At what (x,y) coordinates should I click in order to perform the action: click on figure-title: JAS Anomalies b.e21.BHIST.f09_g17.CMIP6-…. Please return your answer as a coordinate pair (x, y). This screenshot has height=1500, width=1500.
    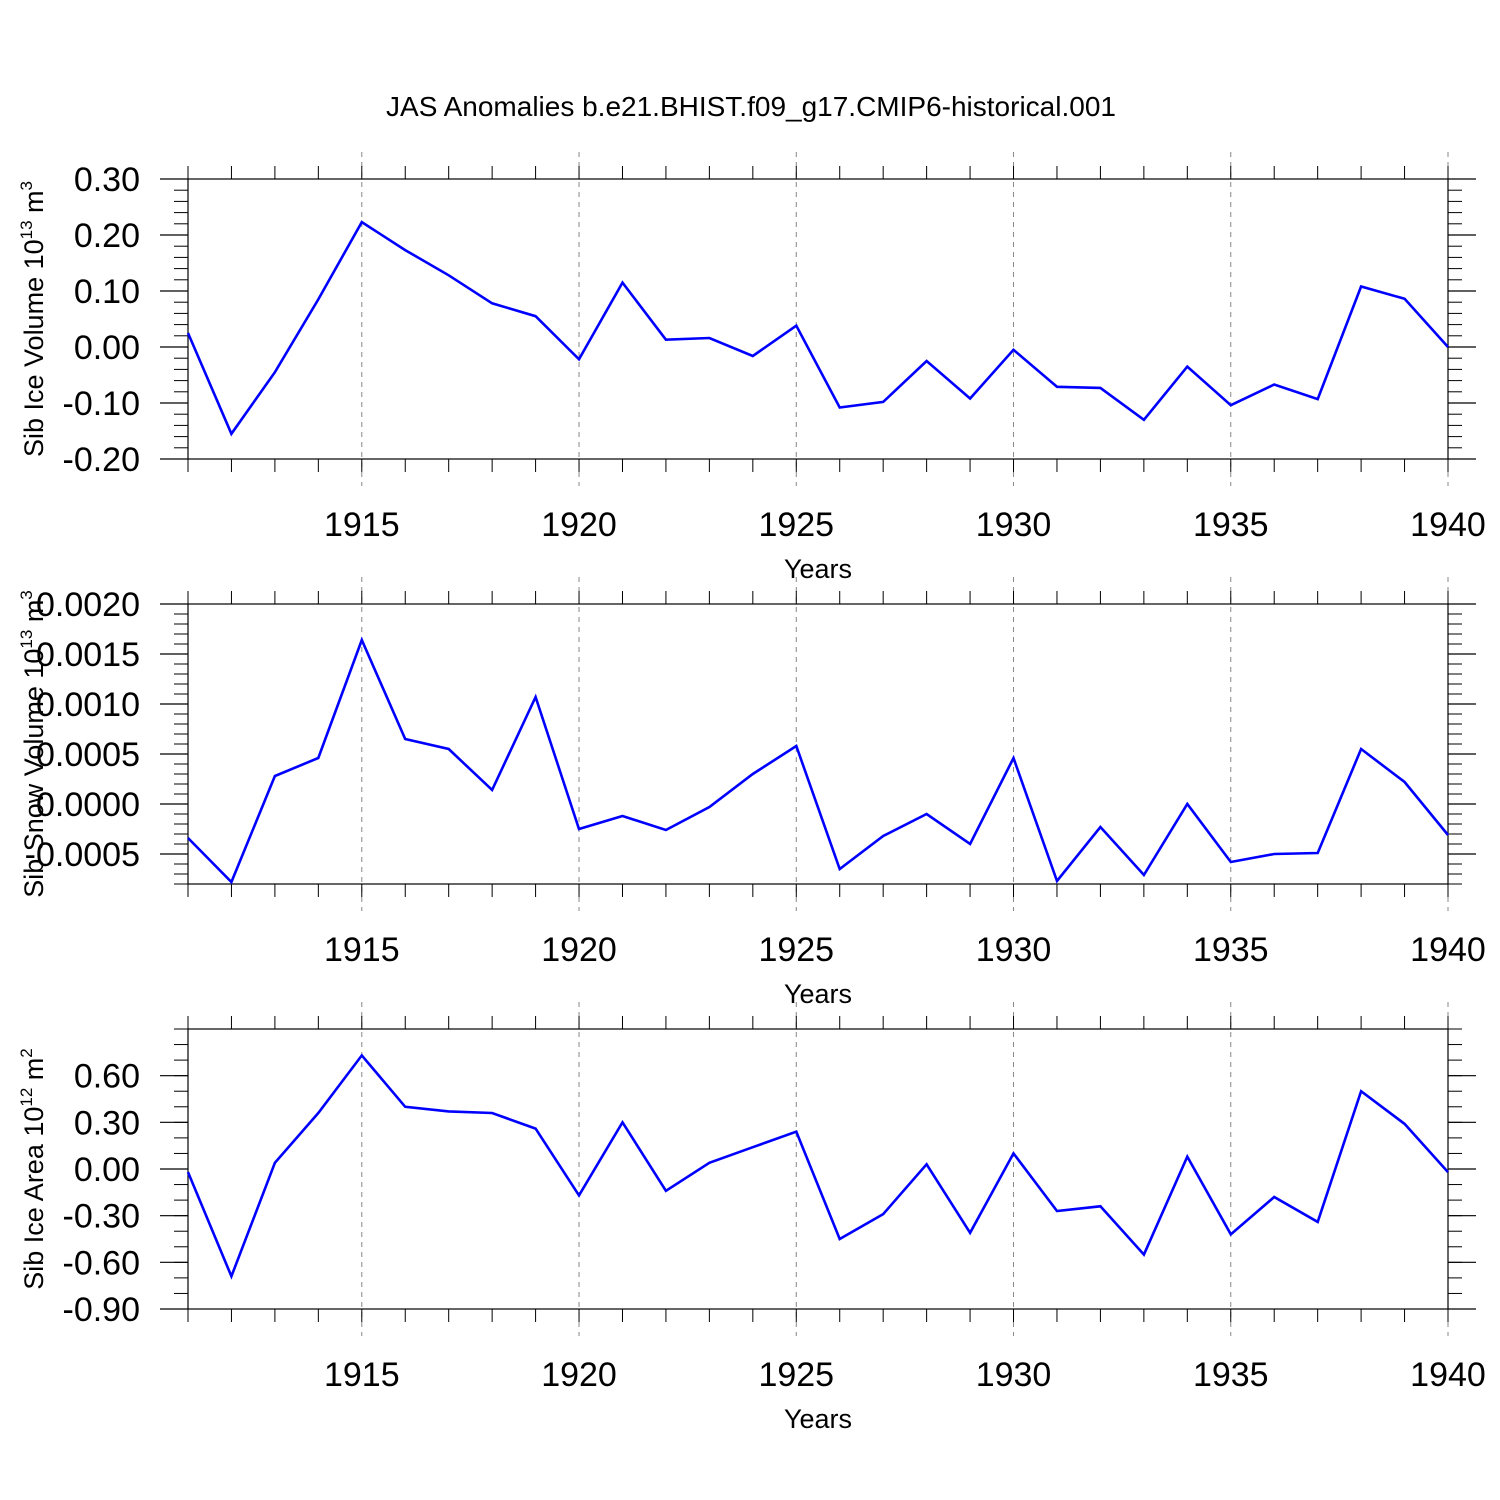
    Looking at the image, I should click on (751, 106).